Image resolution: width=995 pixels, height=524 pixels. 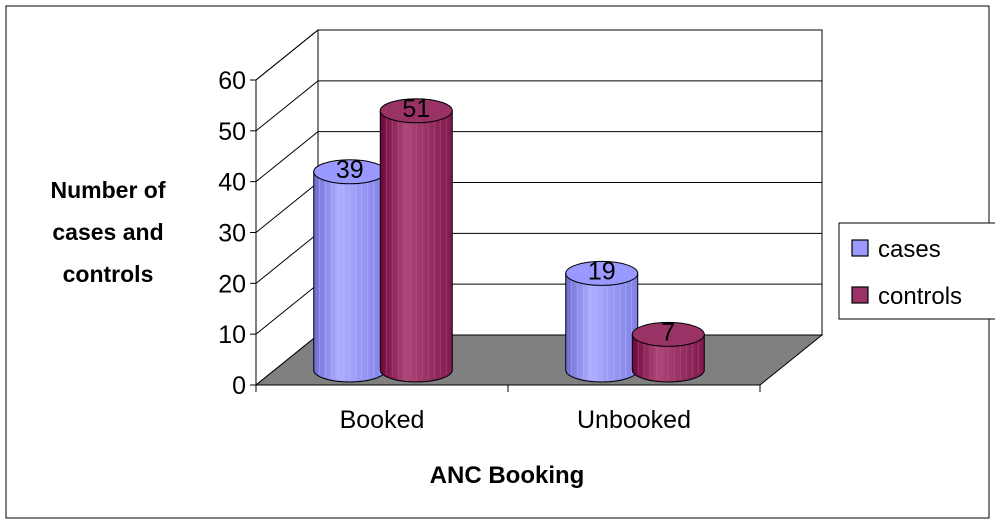 What do you see at coordinates (916, 271) in the screenshot?
I see `legend: cases controls` at bounding box center [916, 271].